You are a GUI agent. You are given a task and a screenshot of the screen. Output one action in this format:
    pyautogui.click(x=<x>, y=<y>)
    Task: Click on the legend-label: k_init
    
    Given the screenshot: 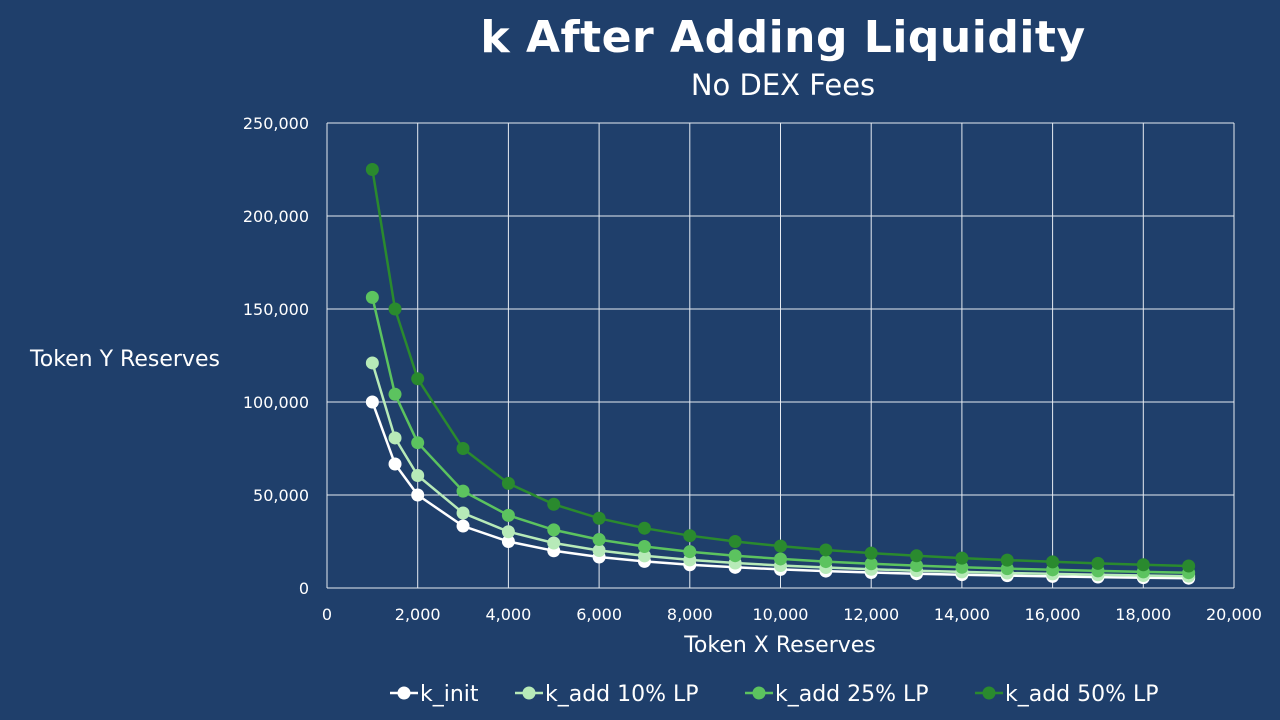 What is the action you would take?
    pyautogui.click(x=449, y=694)
    